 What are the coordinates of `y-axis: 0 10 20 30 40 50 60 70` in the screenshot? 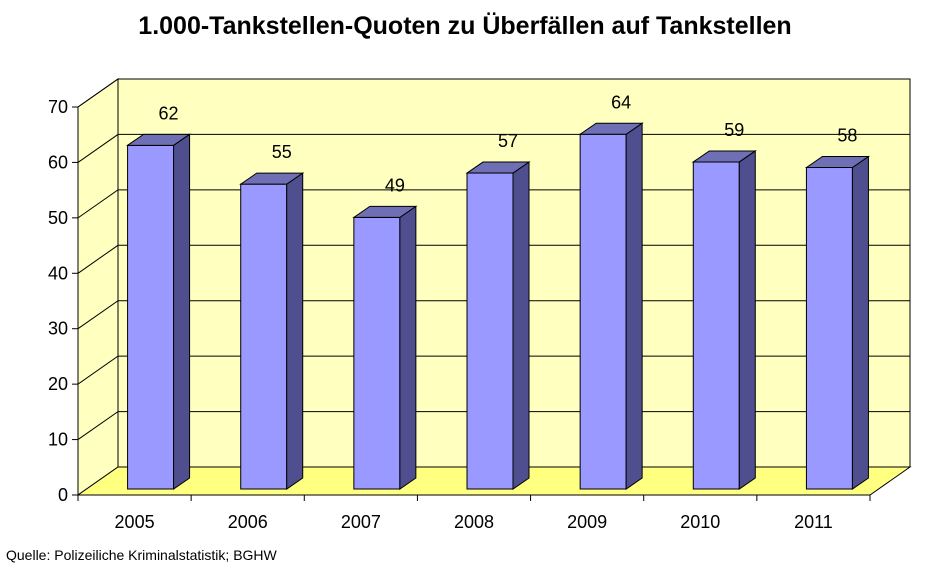 It's located at (63, 301).